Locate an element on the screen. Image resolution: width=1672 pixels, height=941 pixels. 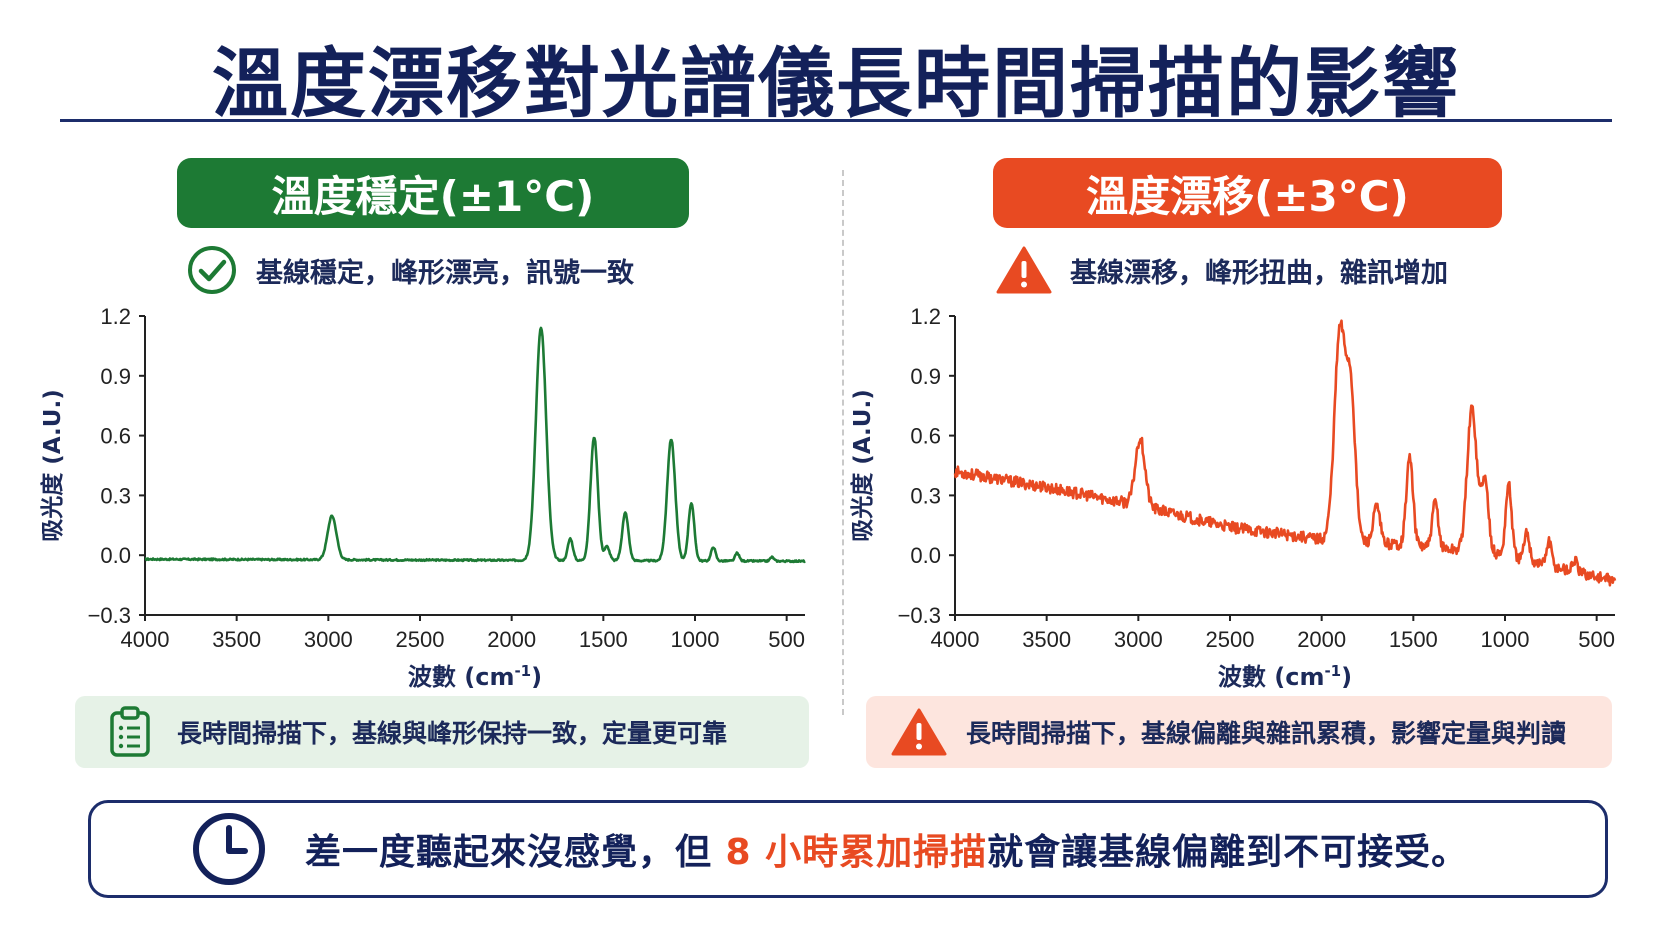
drift-y-tick-label: 0.6 is located at coordinates (925, 436).